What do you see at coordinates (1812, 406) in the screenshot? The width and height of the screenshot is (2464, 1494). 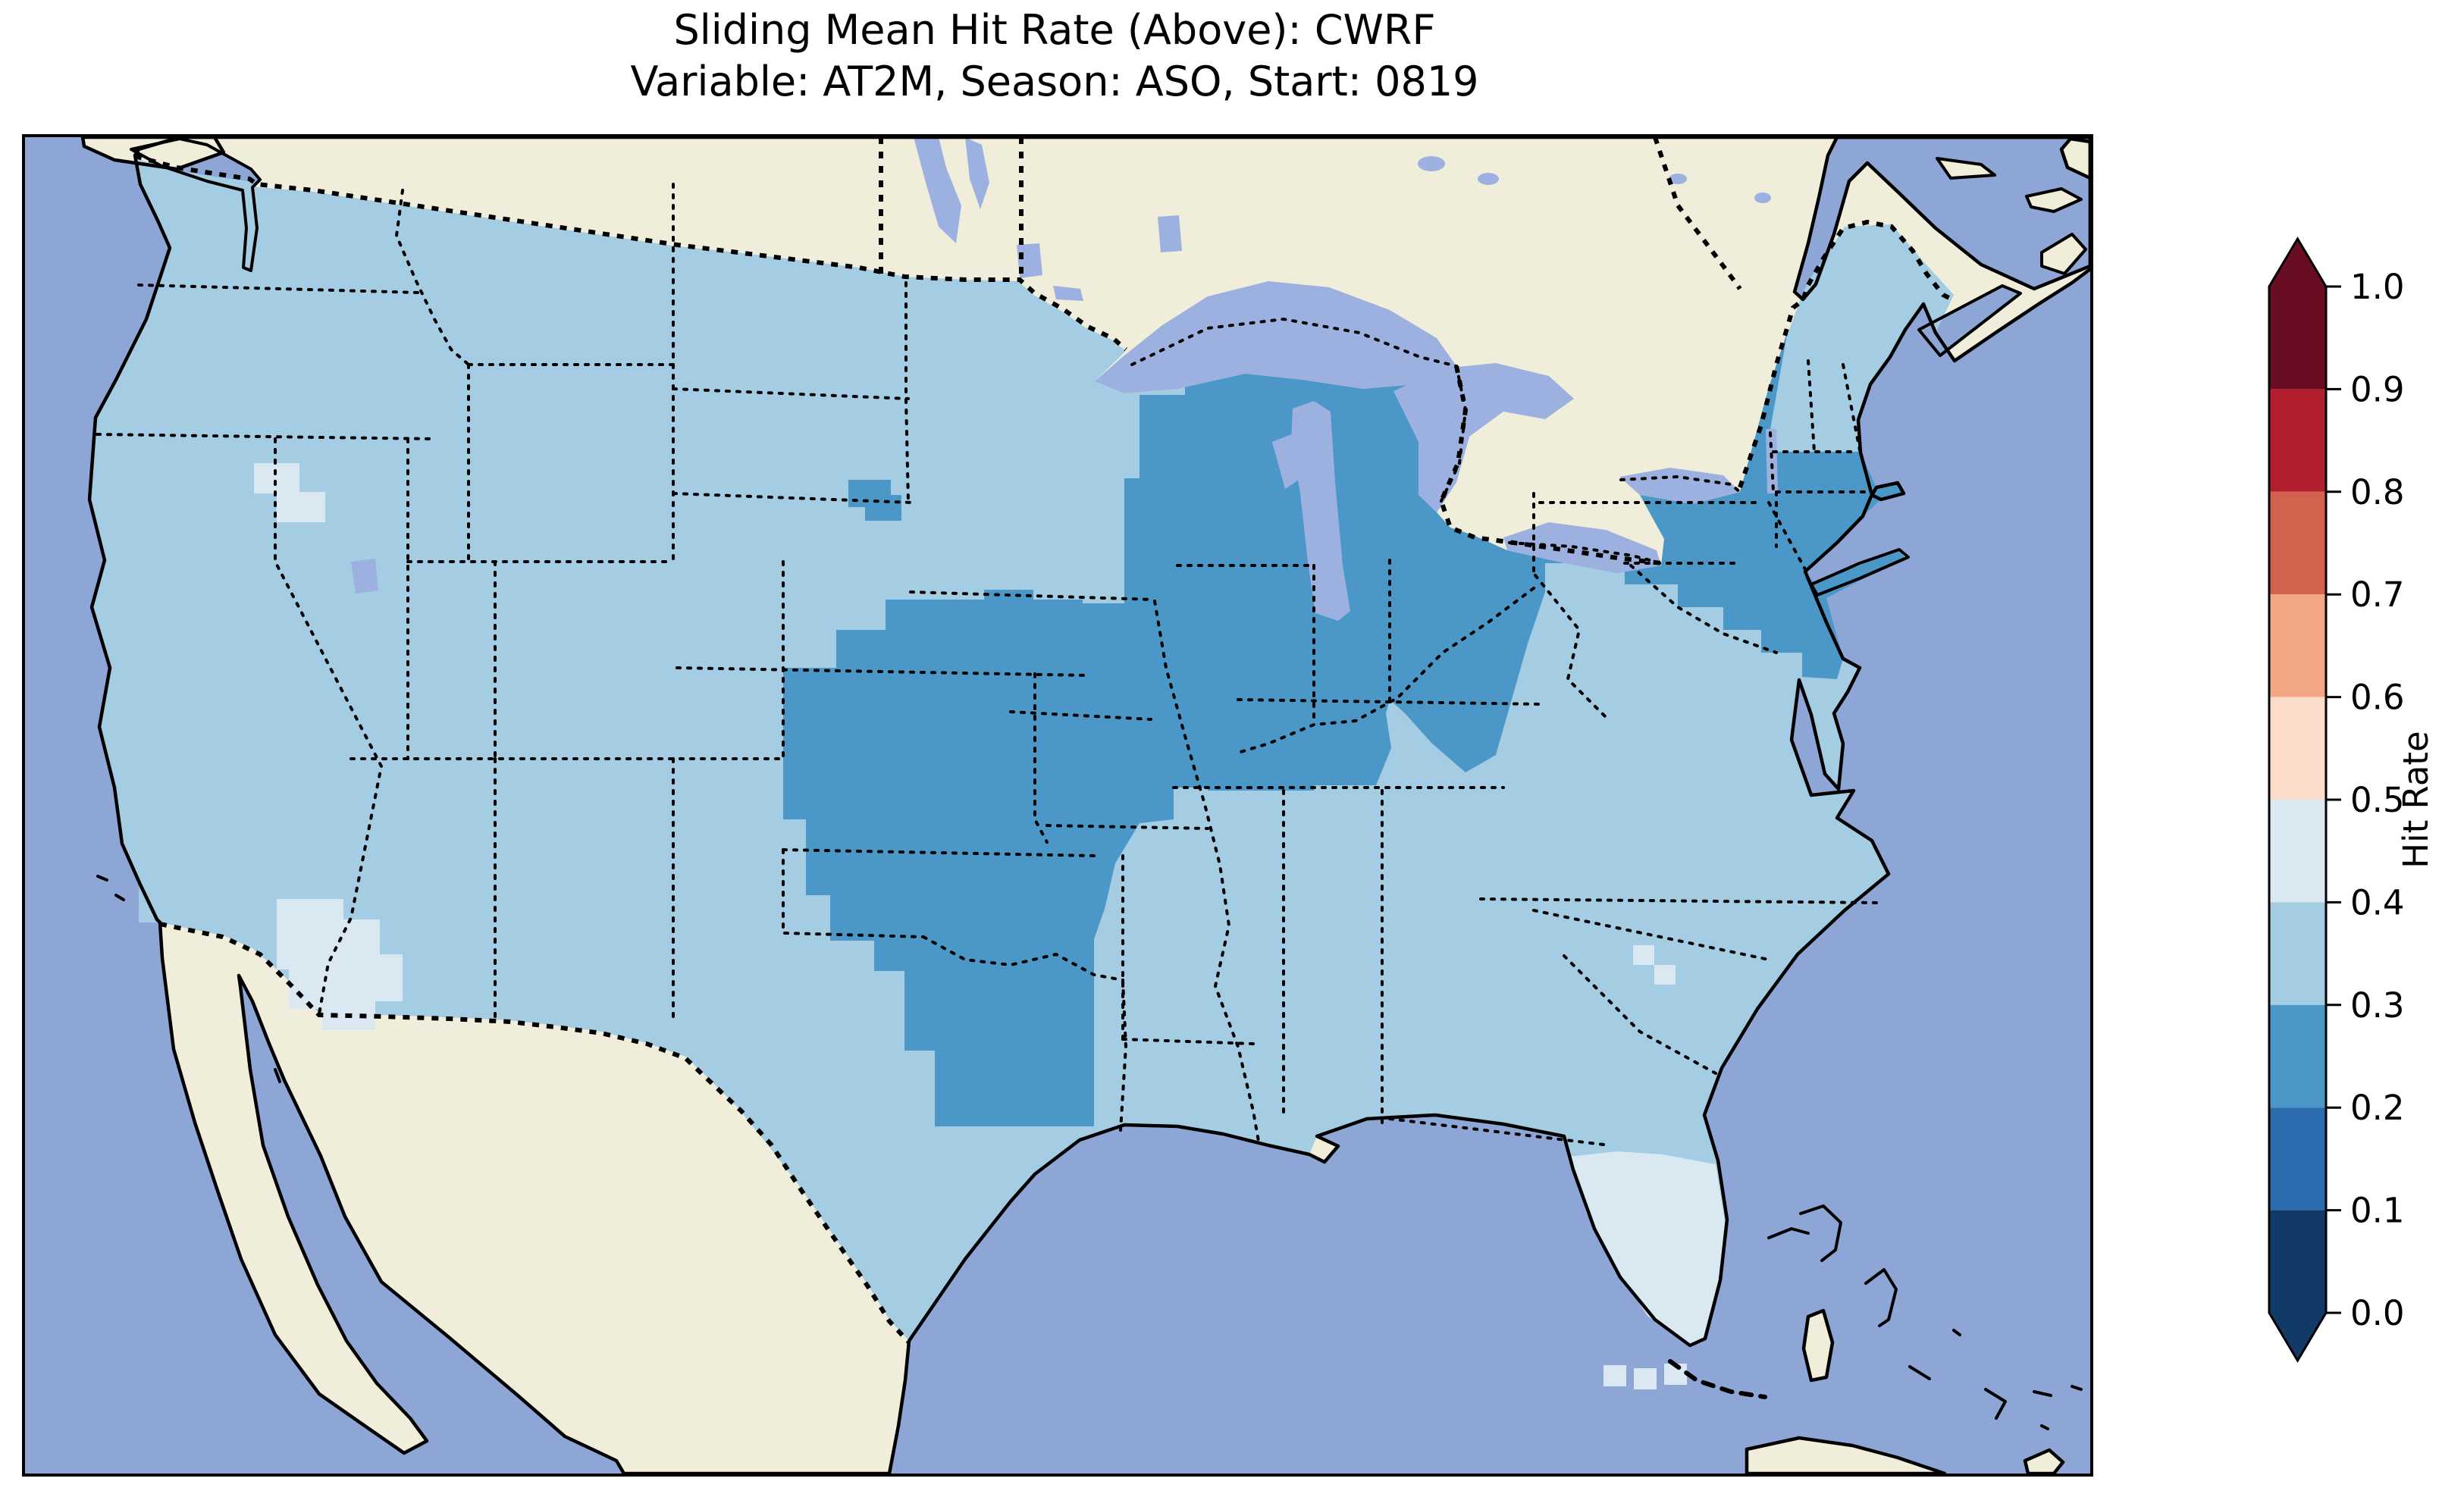 I see `border-vt-nh` at bounding box center [1812, 406].